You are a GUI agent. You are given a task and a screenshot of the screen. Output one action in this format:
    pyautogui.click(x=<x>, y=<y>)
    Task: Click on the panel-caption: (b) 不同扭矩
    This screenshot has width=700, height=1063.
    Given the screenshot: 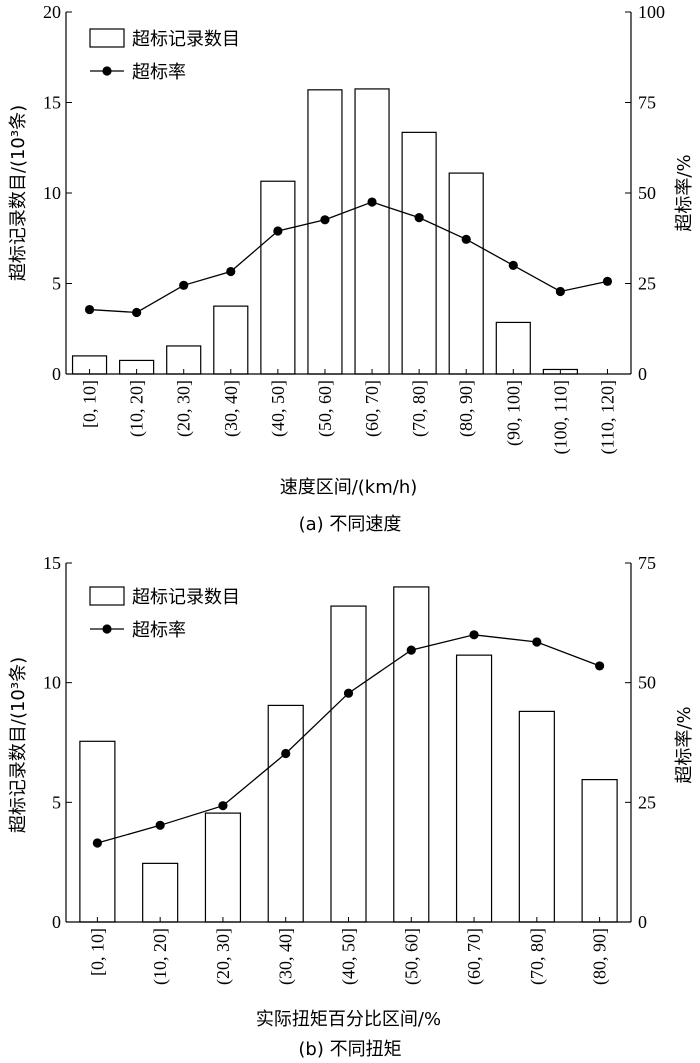 What is the action you would take?
    pyautogui.click(x=349, y=1049)
    